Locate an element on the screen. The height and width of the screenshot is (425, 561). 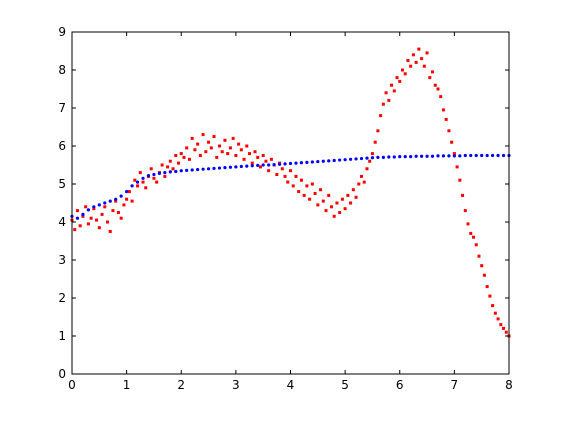
x-tick-label: 0 is located at coordinates (72, 385).